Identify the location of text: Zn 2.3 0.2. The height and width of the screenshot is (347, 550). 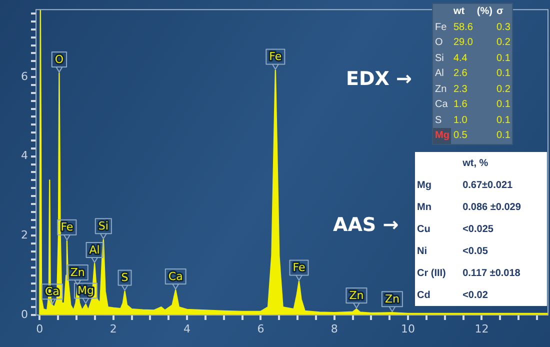
(472, 89).